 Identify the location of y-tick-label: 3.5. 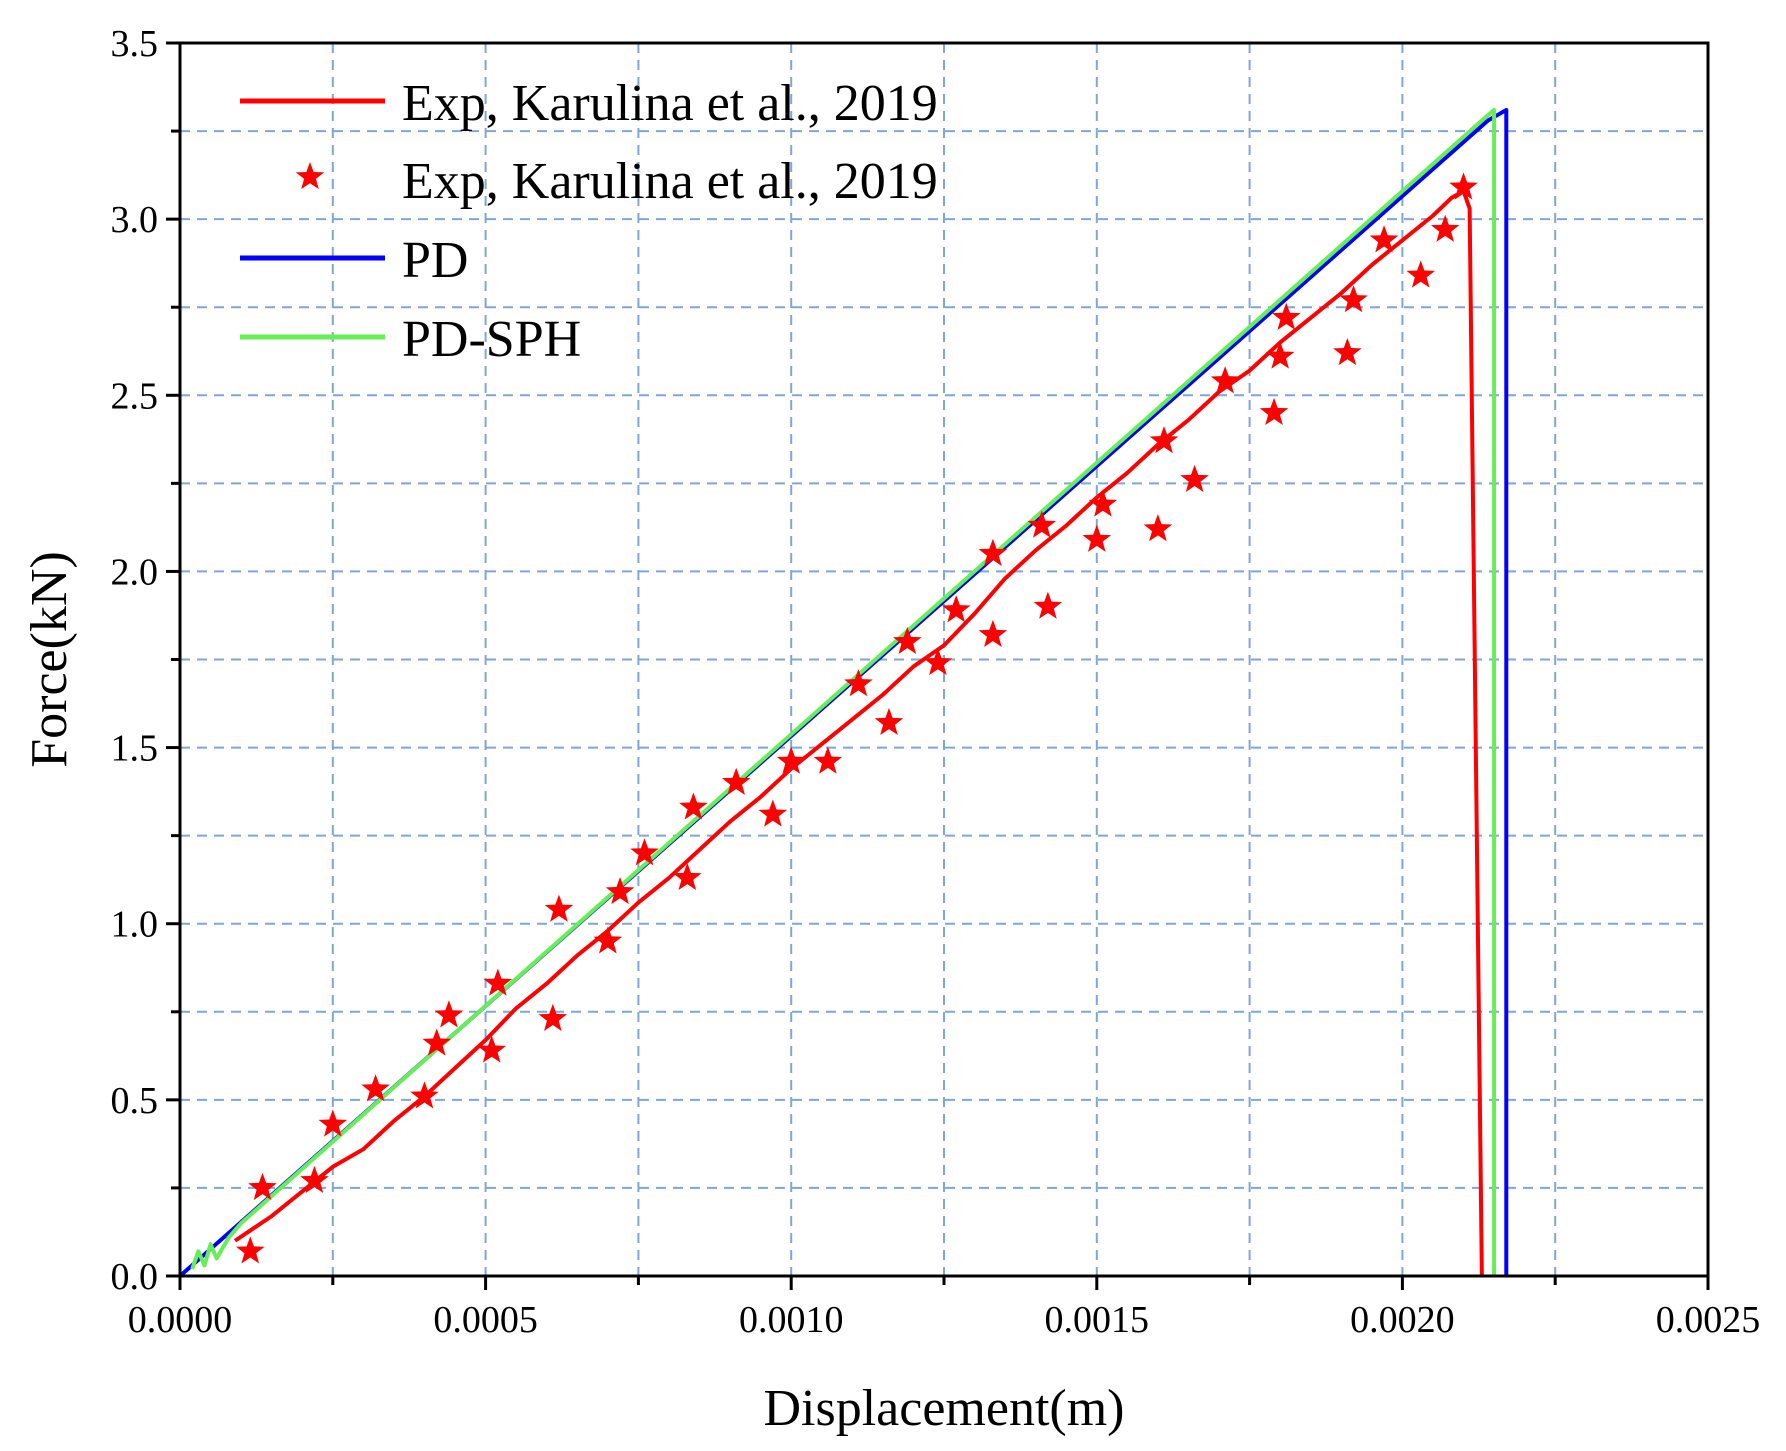
(135, 44).